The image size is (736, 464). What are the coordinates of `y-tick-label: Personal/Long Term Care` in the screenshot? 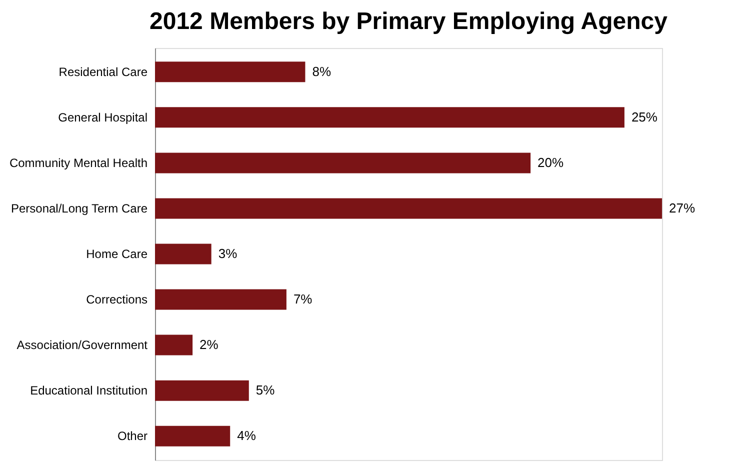 It's located at (79, 208).